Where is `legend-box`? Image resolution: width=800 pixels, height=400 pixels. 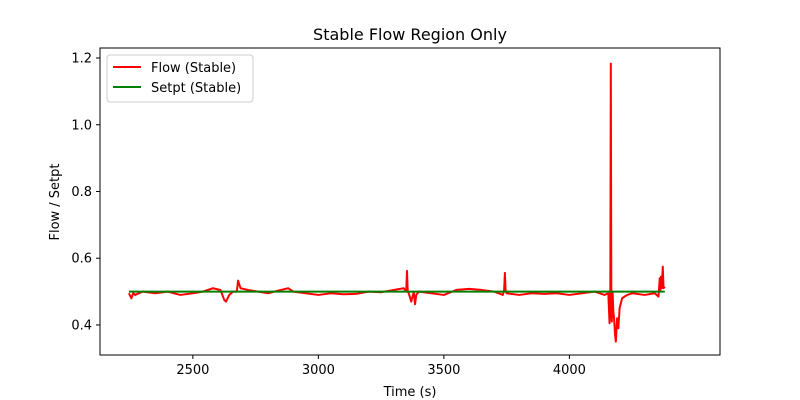
legend-box is located at coordinates (180, 78).